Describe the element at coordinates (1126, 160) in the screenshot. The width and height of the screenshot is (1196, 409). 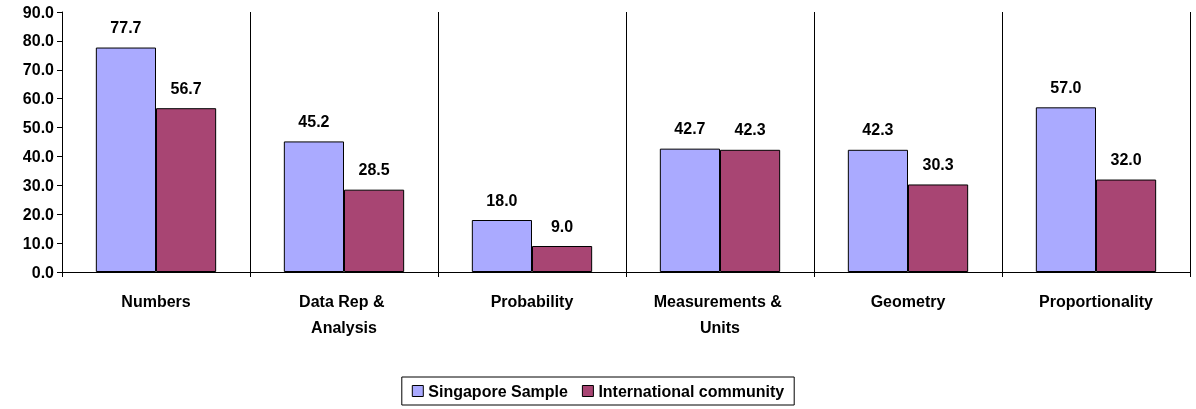
I see `data-label: 32.0` at that location.